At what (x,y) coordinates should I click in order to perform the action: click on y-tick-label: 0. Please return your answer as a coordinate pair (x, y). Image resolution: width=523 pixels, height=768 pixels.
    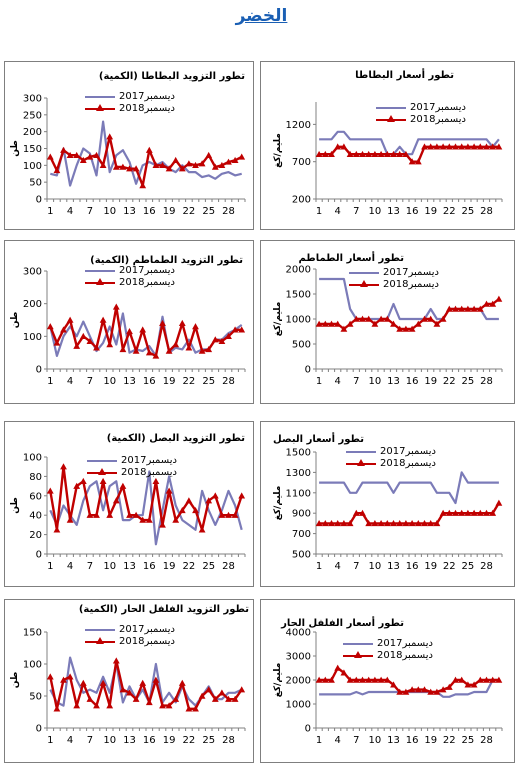
    Looking at the image, I should click on (308, 370).